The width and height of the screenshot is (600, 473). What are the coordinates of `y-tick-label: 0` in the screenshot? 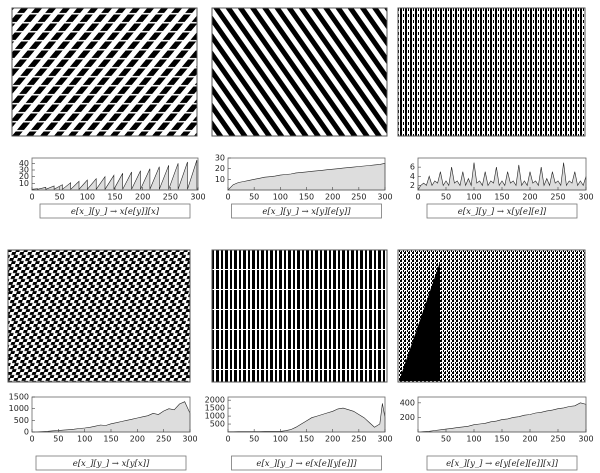 It's located at (26, 432).